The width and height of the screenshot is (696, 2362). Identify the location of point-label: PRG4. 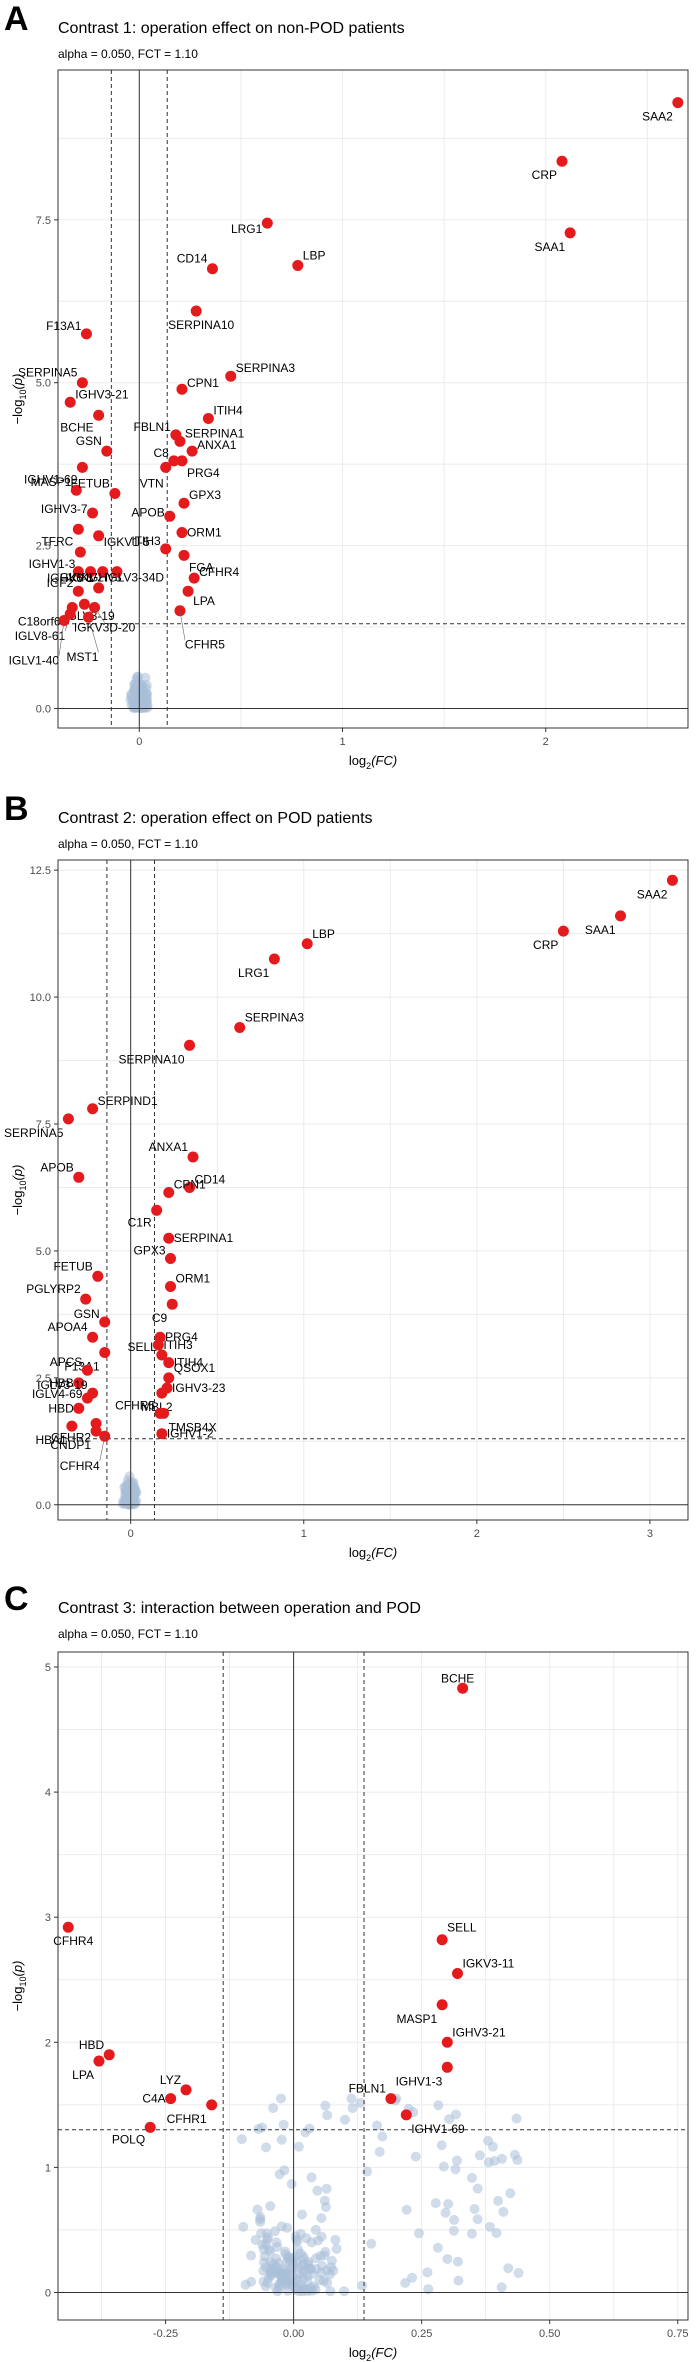
(181, 1337).